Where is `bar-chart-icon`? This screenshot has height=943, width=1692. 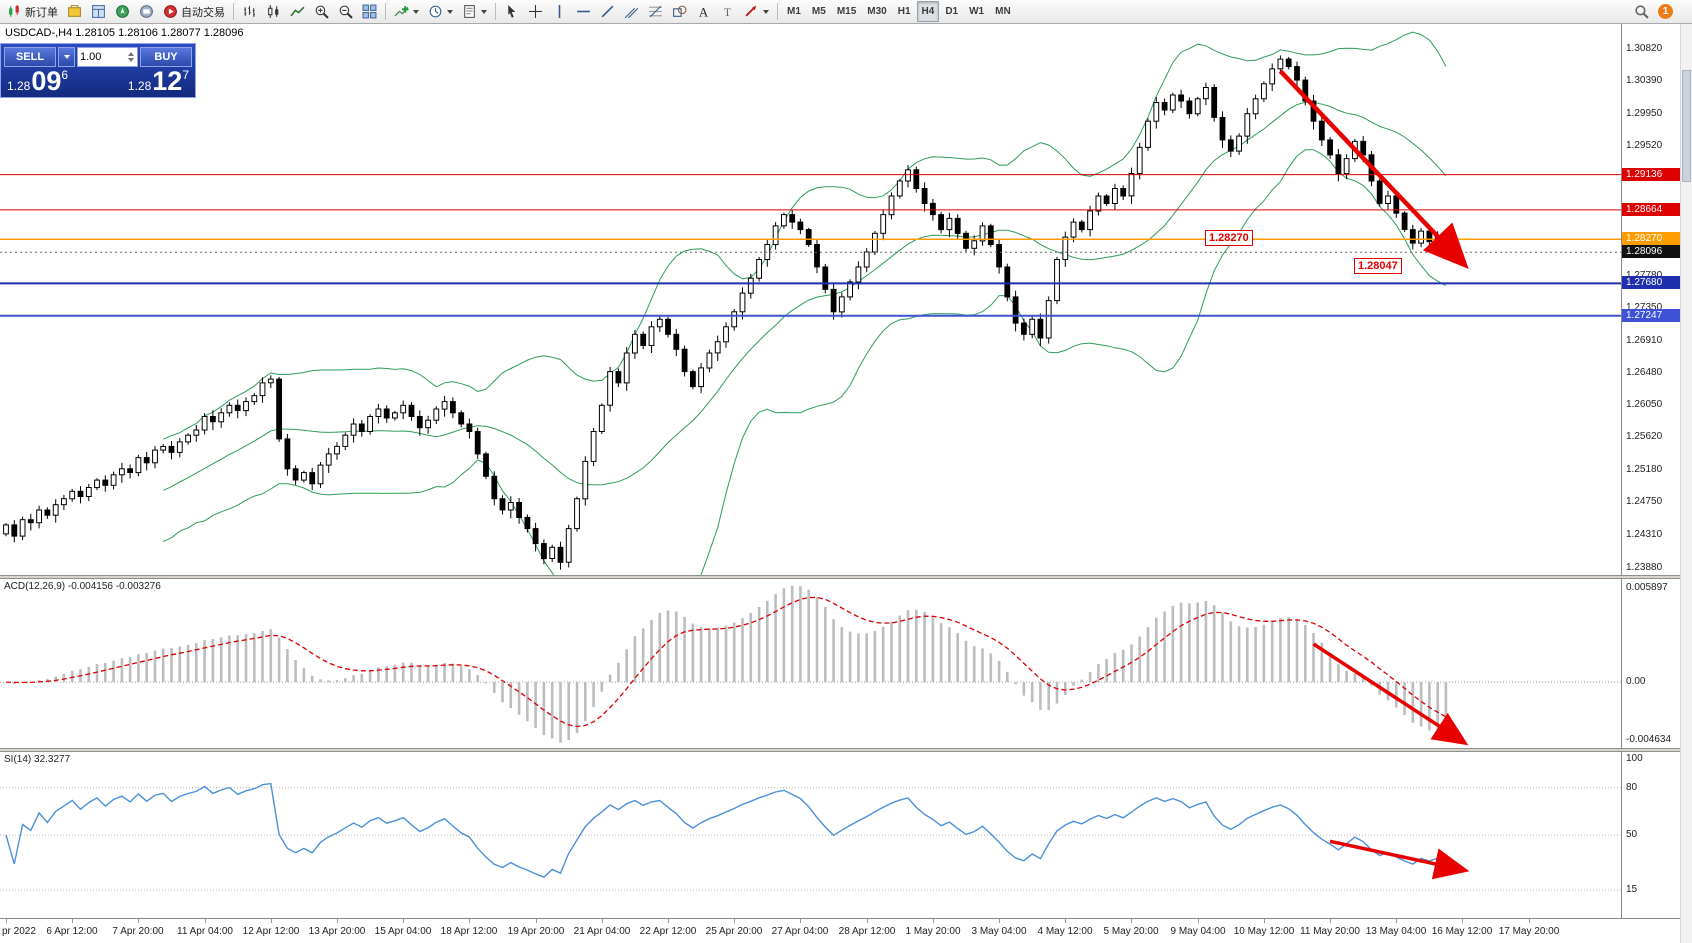
bar-chart-icon is located at coordinates (249, 11).